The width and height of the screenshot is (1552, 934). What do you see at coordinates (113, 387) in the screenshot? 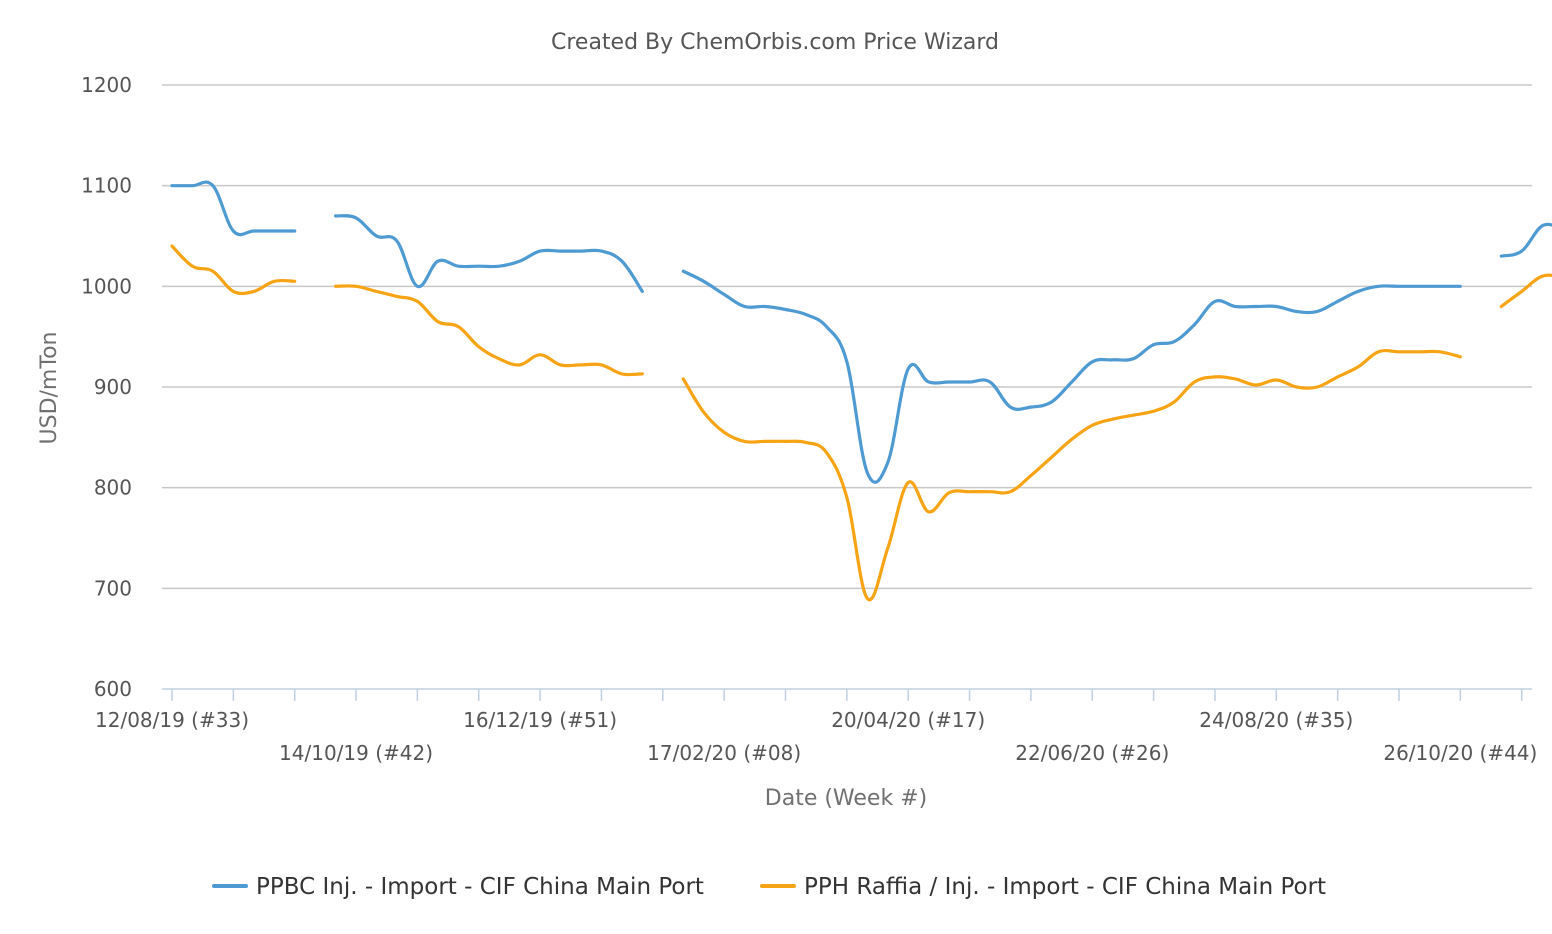
I see `y-tick-label: 900` at bounding box center [113, 387].